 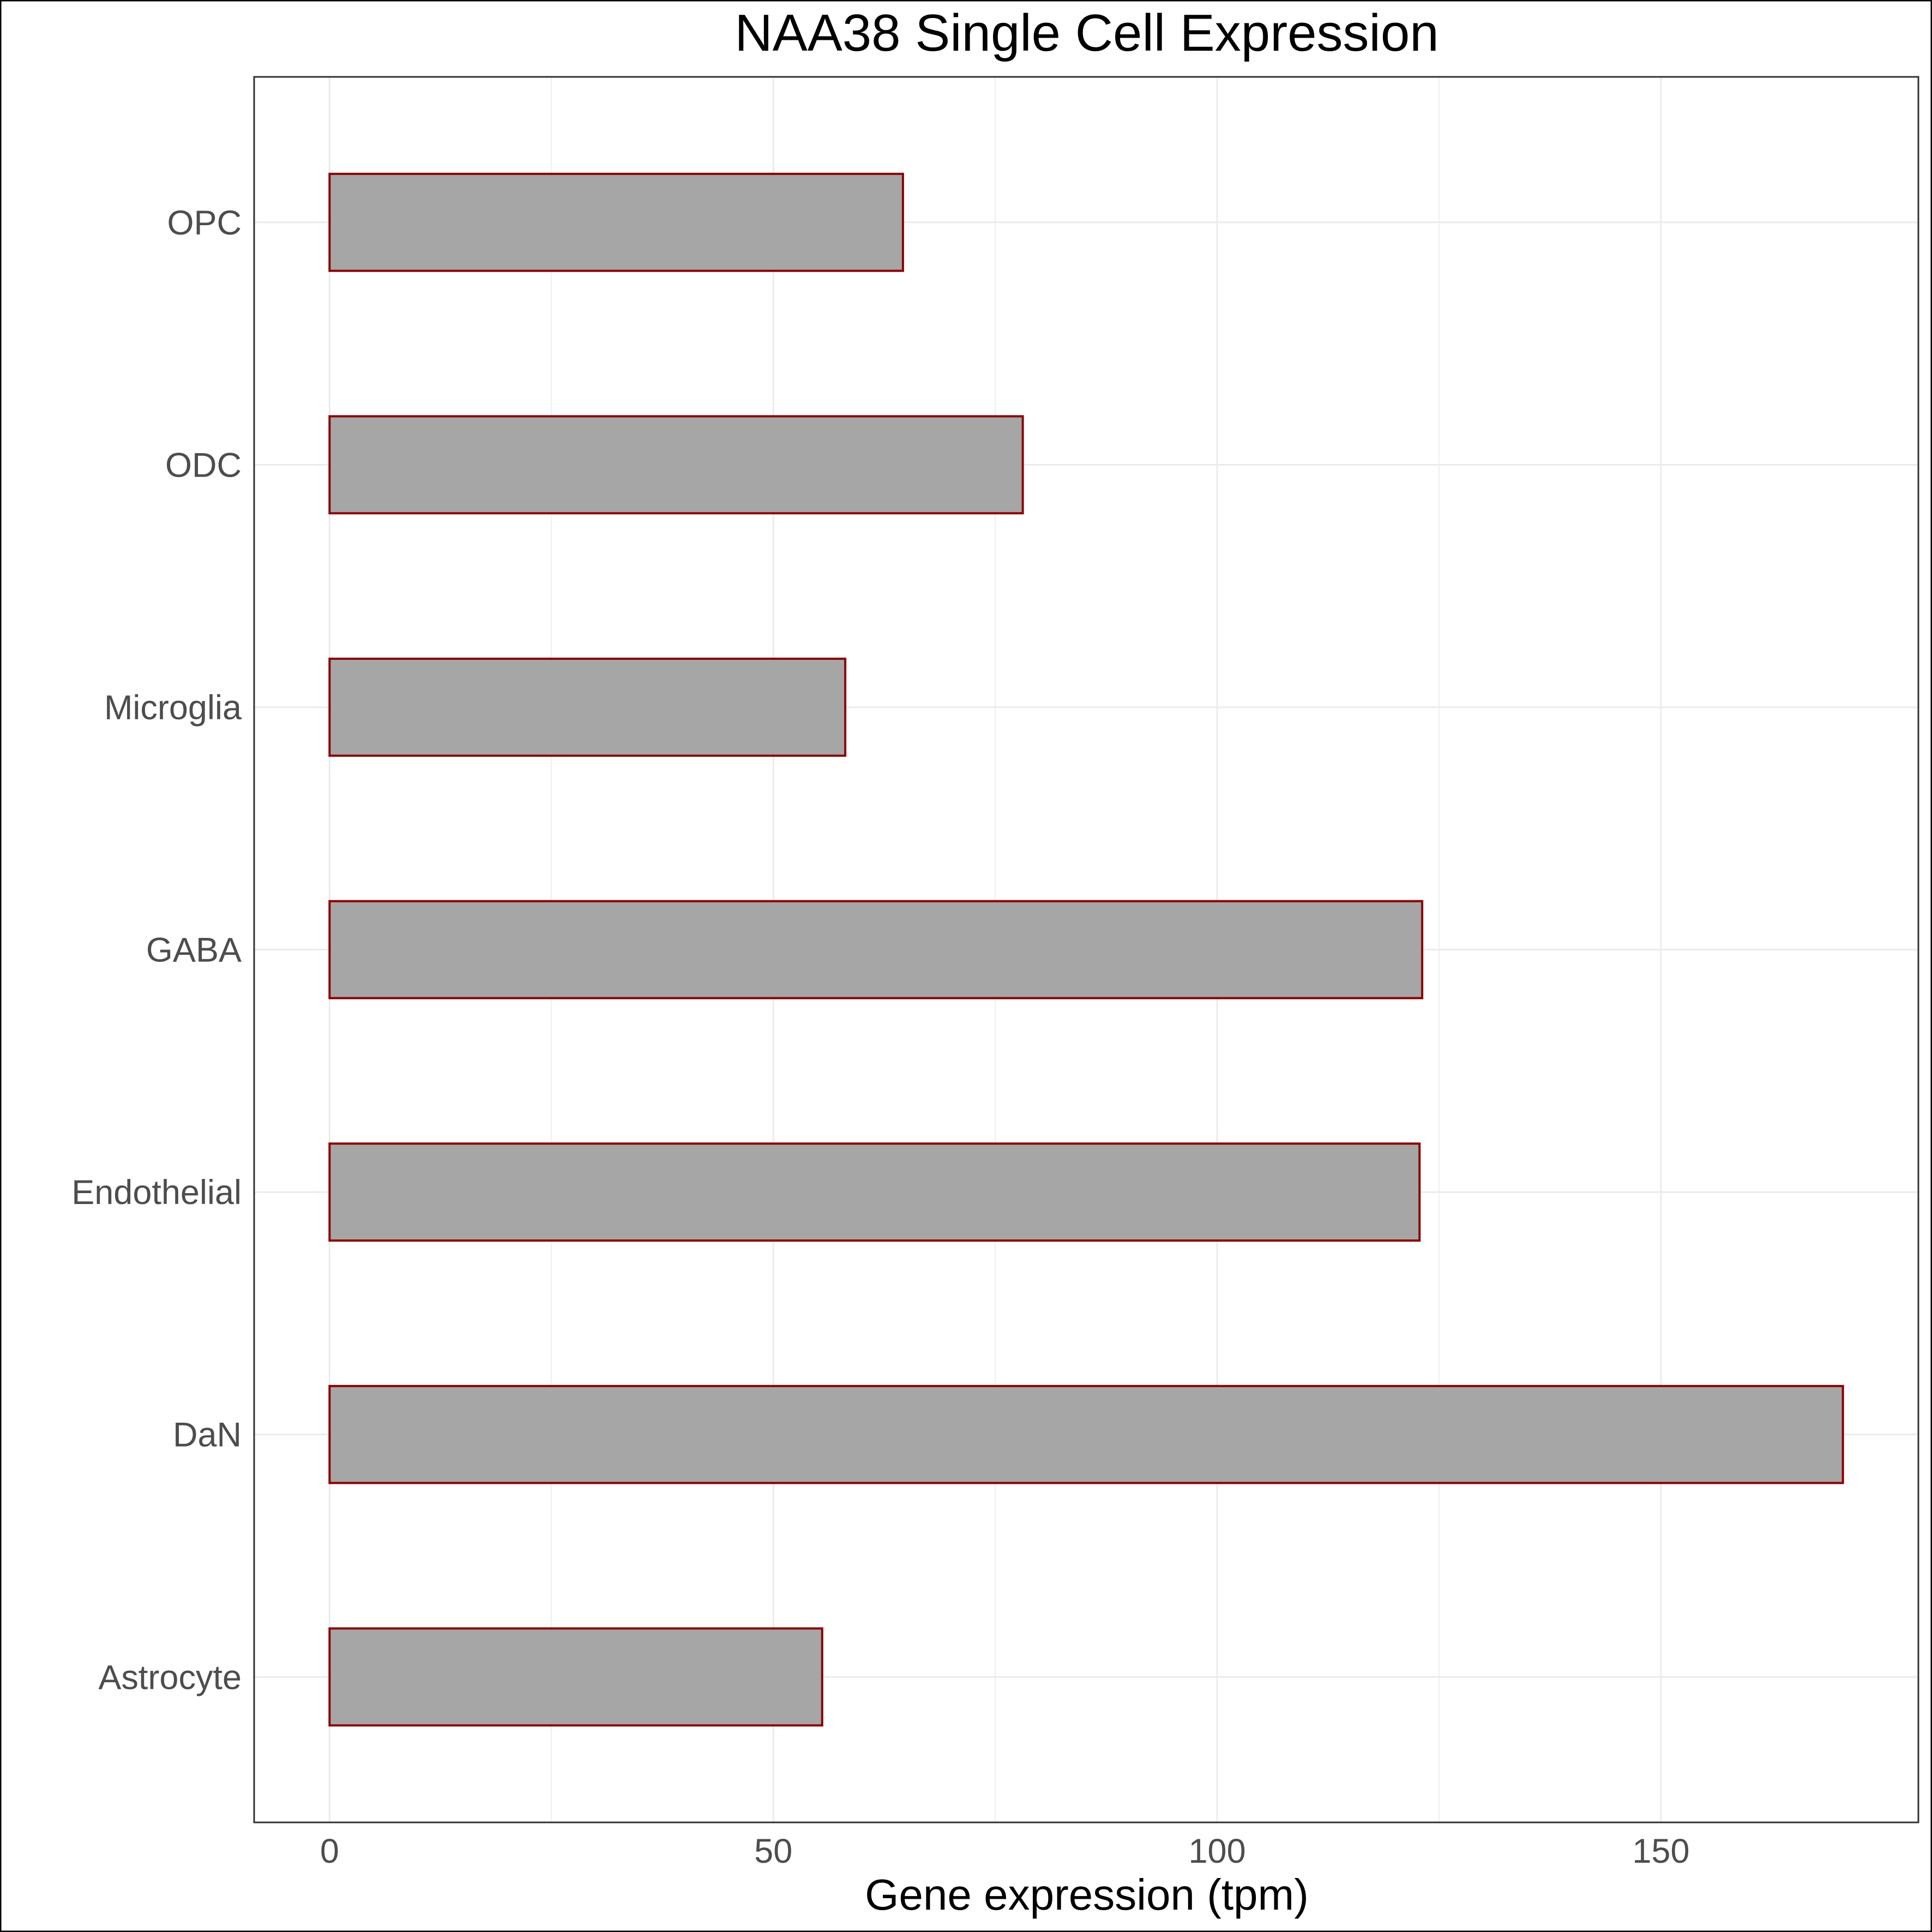 What do you see at coordinates (194, 950) in the screenshot?
I see `y-tick-label: GABA` at bounding box center [194, 950].